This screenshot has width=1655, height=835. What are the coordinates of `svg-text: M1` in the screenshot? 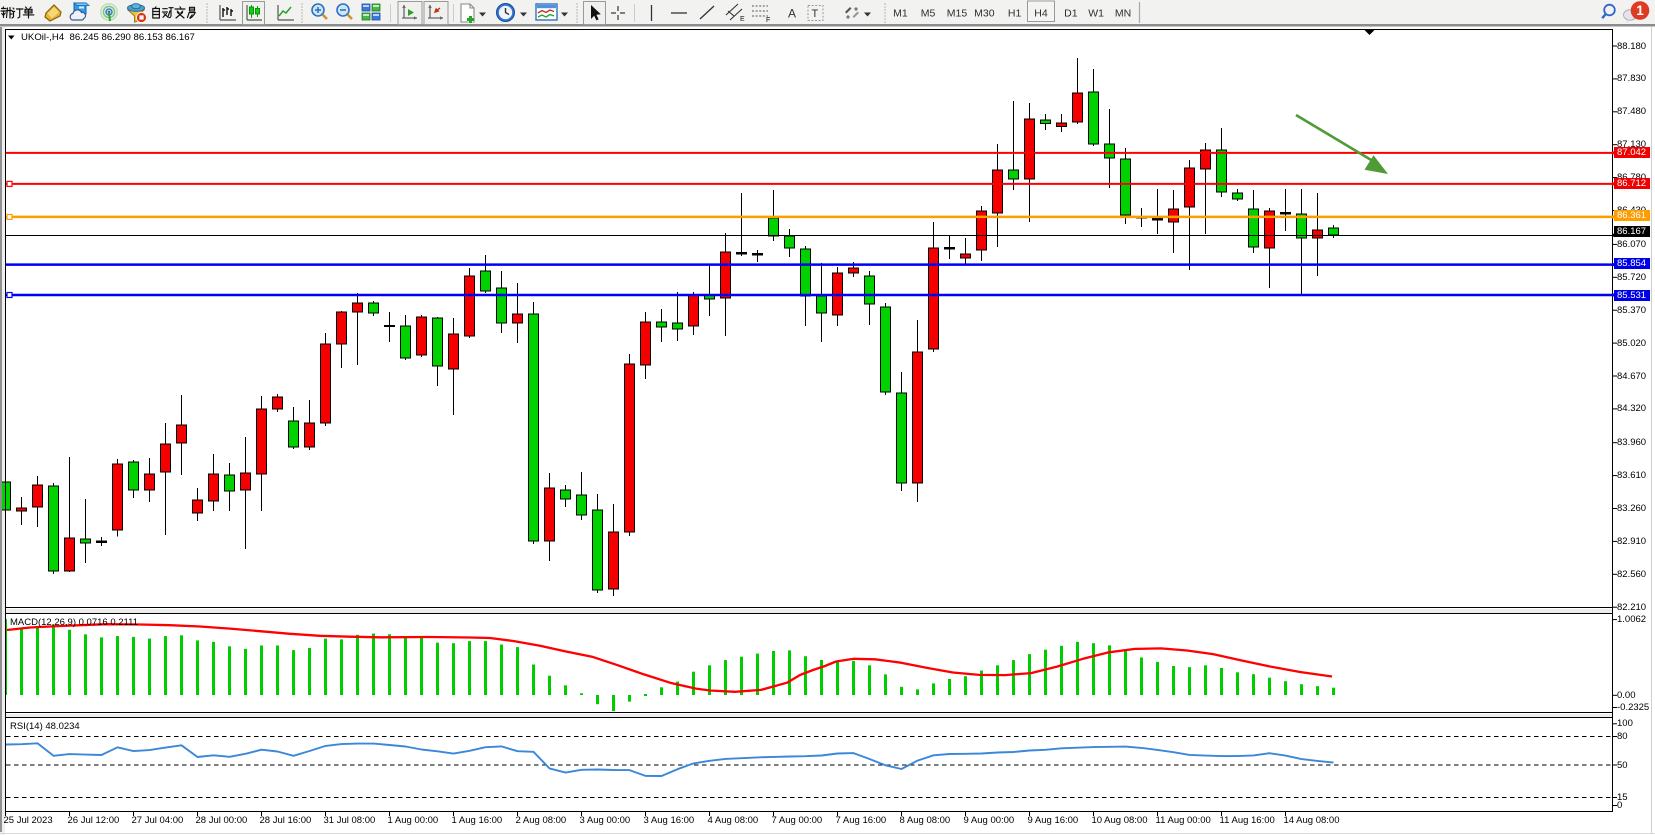 It's located at (900, 14).